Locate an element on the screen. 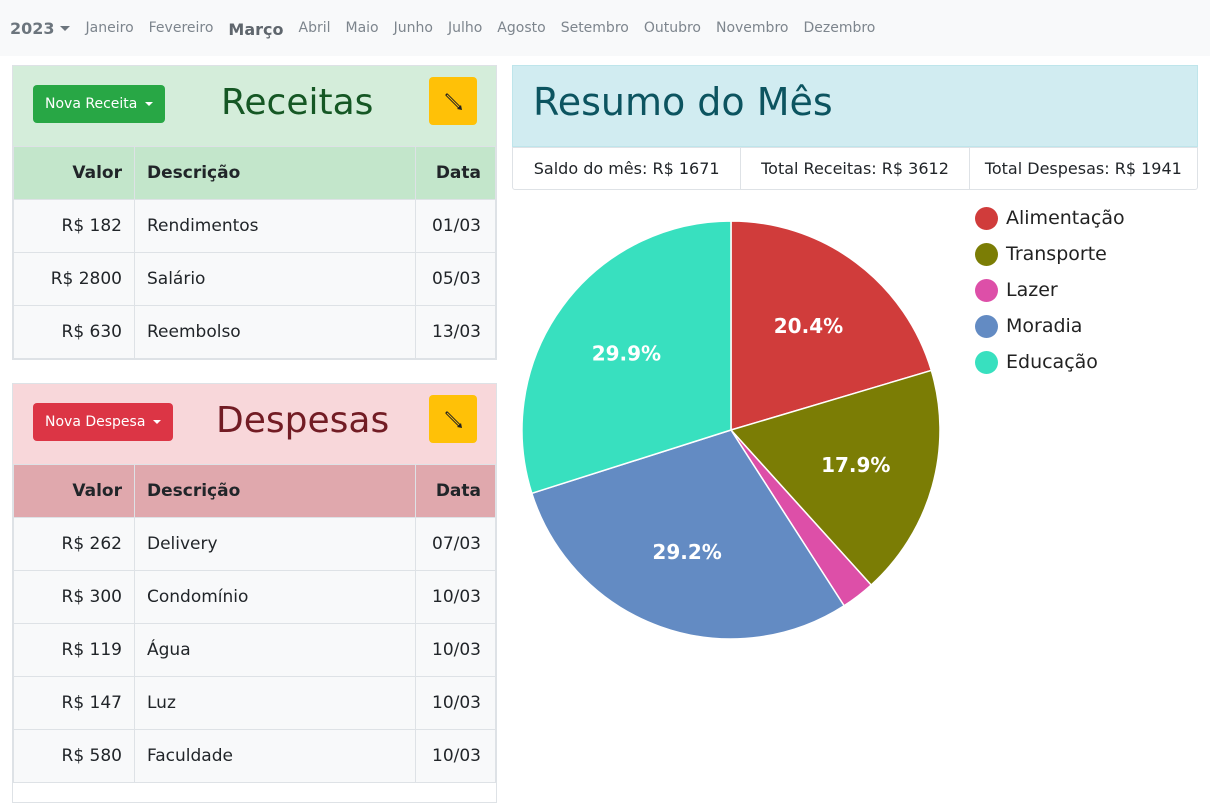  nova-receita-label: Nova Receita is located at coordinates (91, 104).